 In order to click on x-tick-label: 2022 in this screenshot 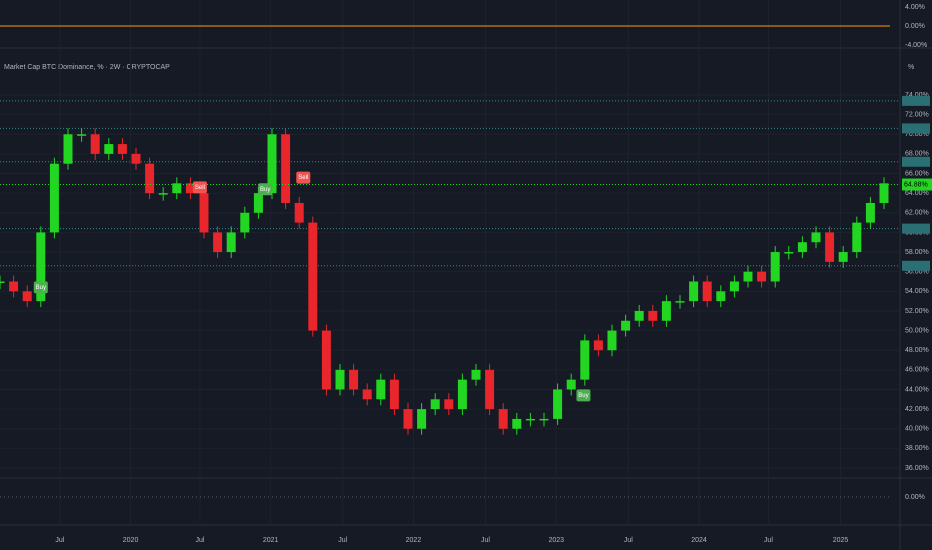, I will do `click(414, 540)`.